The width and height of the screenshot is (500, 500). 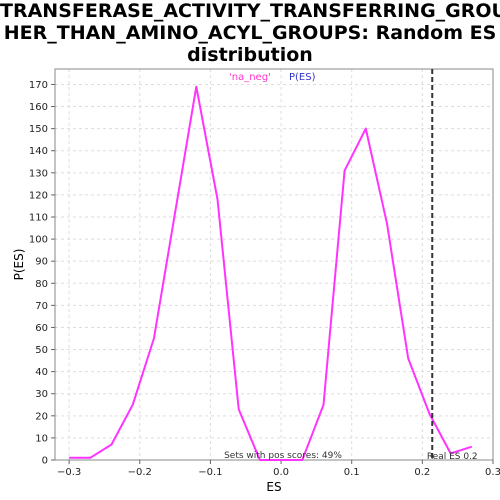 What do you see at coordinates (452, 457) in the screenshot?
I see `real-es-label: Real ES 0.2` at bounding box center [452, 457].